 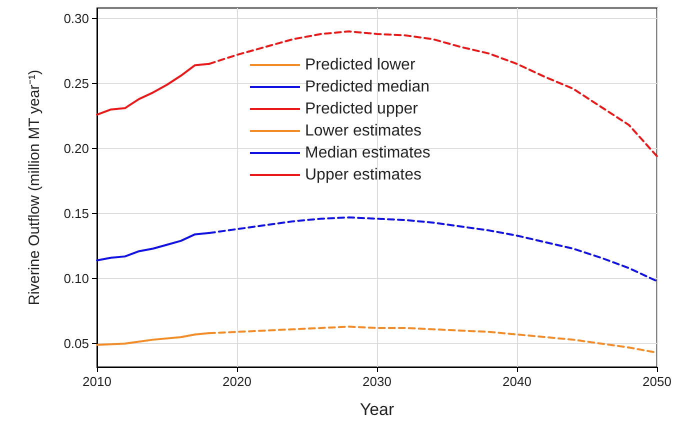 I want to click on x-tick-label: 2050, so click(x=657, y=381).